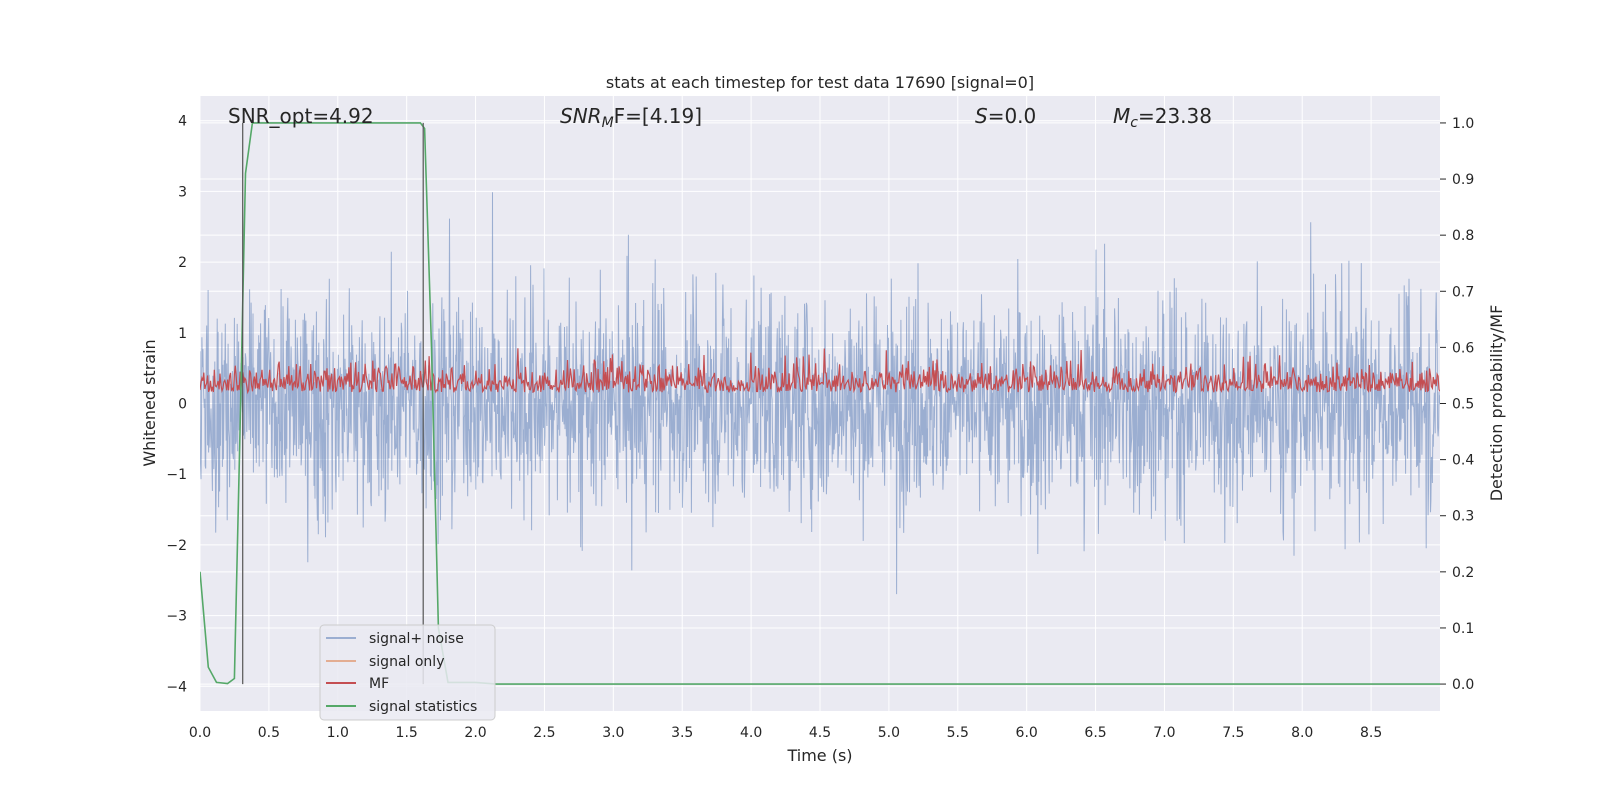  Describe the element at coordinates (176, 405) in the screenshot. I see `y-tick-labels: 4 3 2 1 0 −1 −2 −3 −4` at that location.